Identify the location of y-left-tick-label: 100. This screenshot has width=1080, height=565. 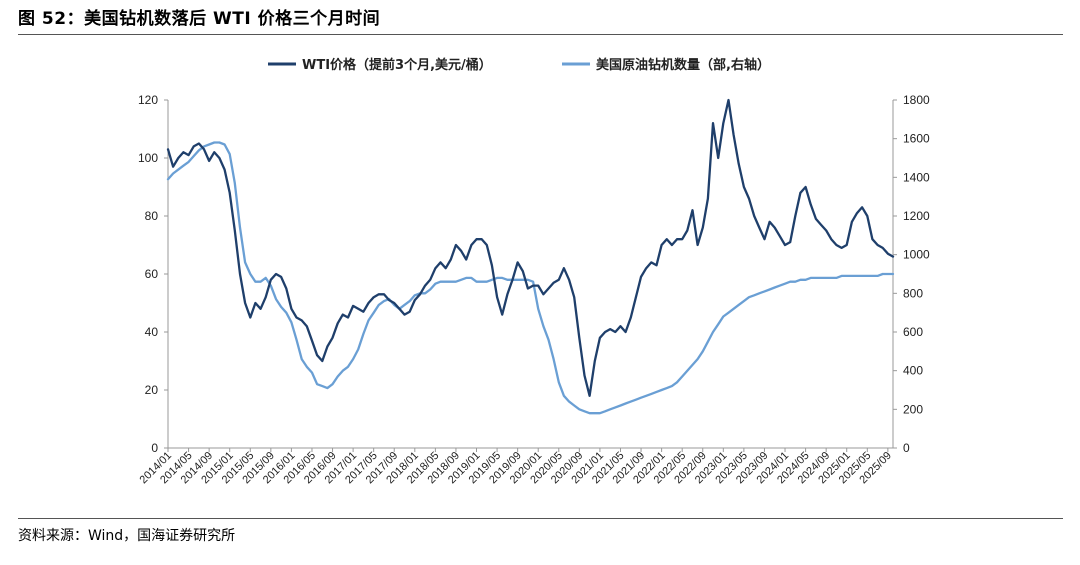
(148, 158).